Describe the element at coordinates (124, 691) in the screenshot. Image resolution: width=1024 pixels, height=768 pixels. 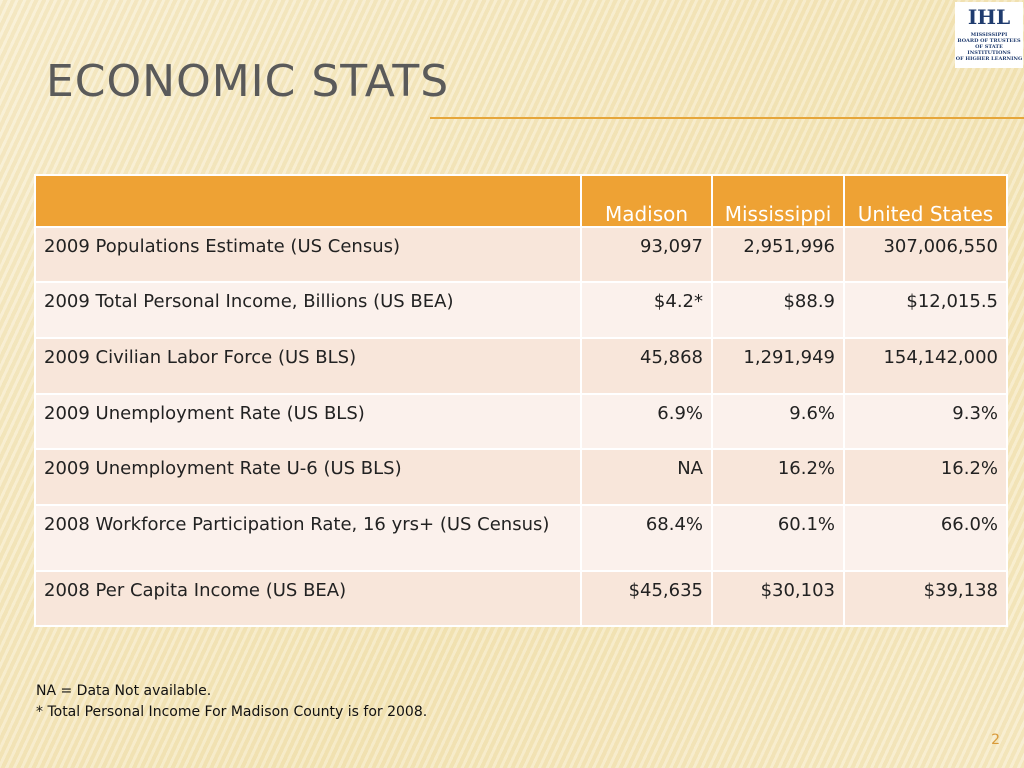
I see `footnote: NA = Data Not available.` at that location.